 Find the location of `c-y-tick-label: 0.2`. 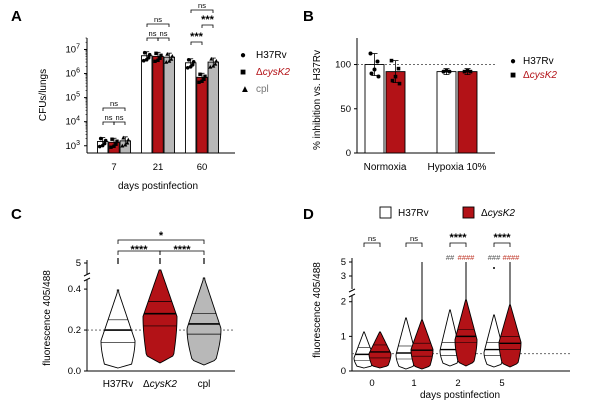

c-y-tick-label: 0.2 is located at coordinates (74, 330).